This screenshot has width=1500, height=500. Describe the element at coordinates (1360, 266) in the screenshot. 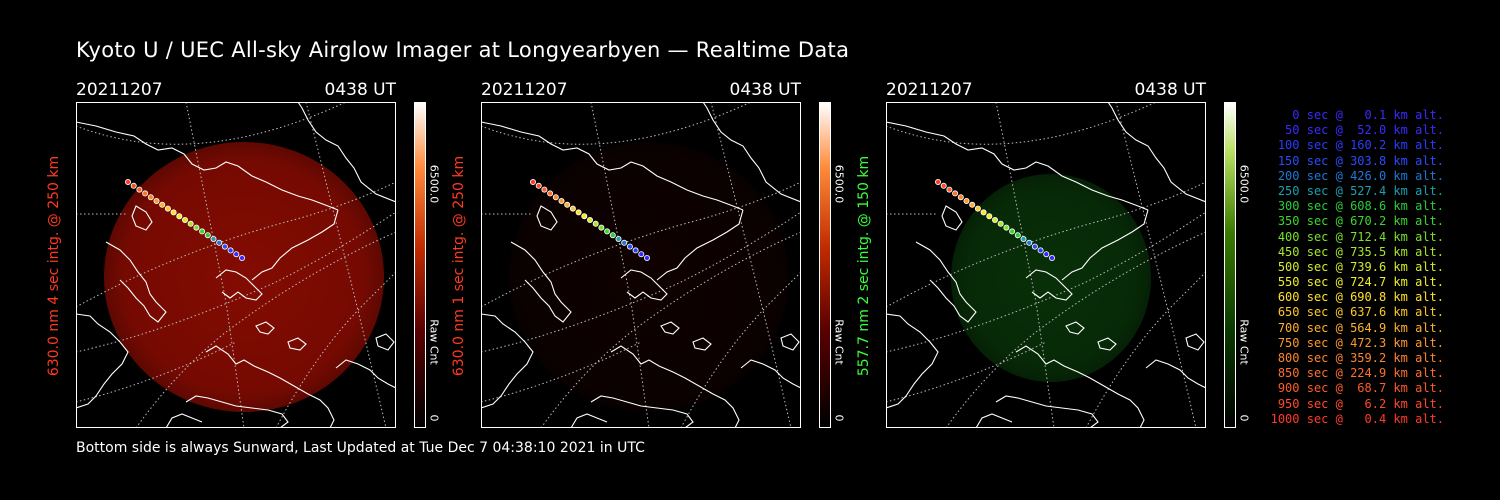

I see `legend-row: 500 sec @ 739.6 km alt.` at that location.